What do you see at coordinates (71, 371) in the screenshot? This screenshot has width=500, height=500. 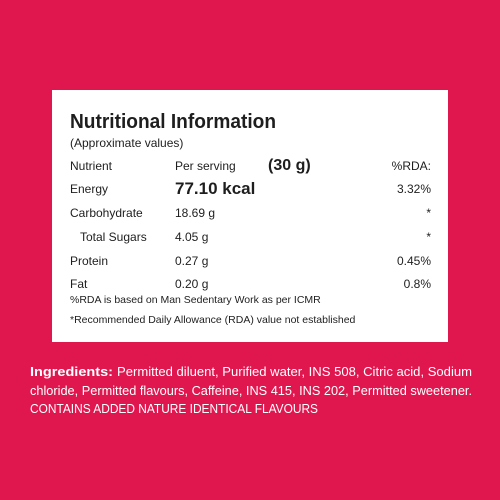 I see `ingredients-label: Ingredients:` at bounding box center [71, 371].